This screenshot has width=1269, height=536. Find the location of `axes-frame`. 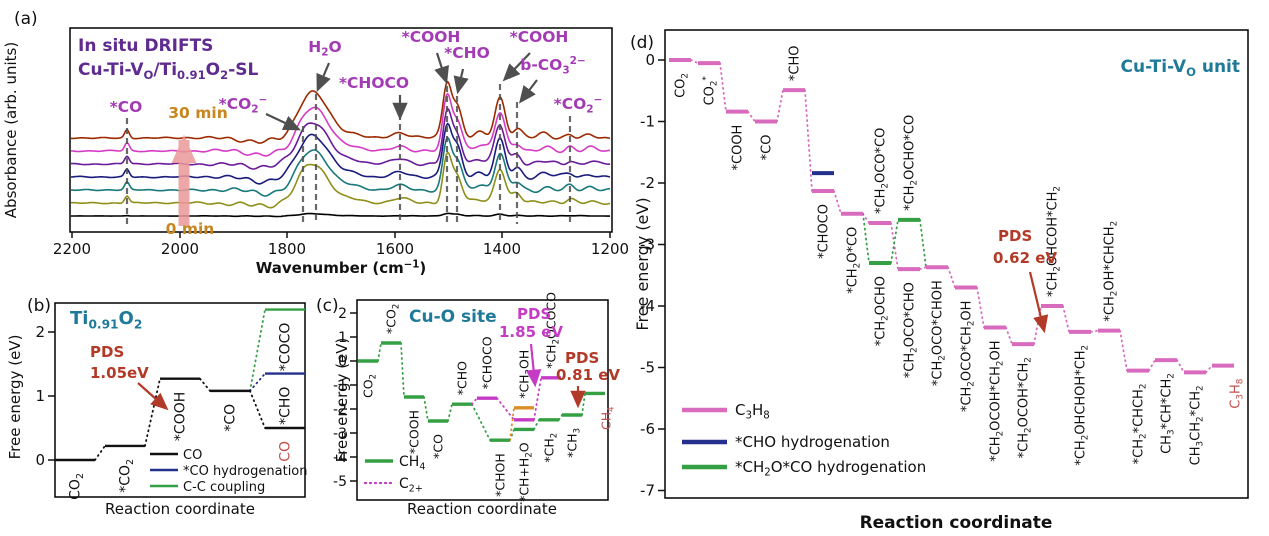

axes-frame is located at coordinates (180, 400).